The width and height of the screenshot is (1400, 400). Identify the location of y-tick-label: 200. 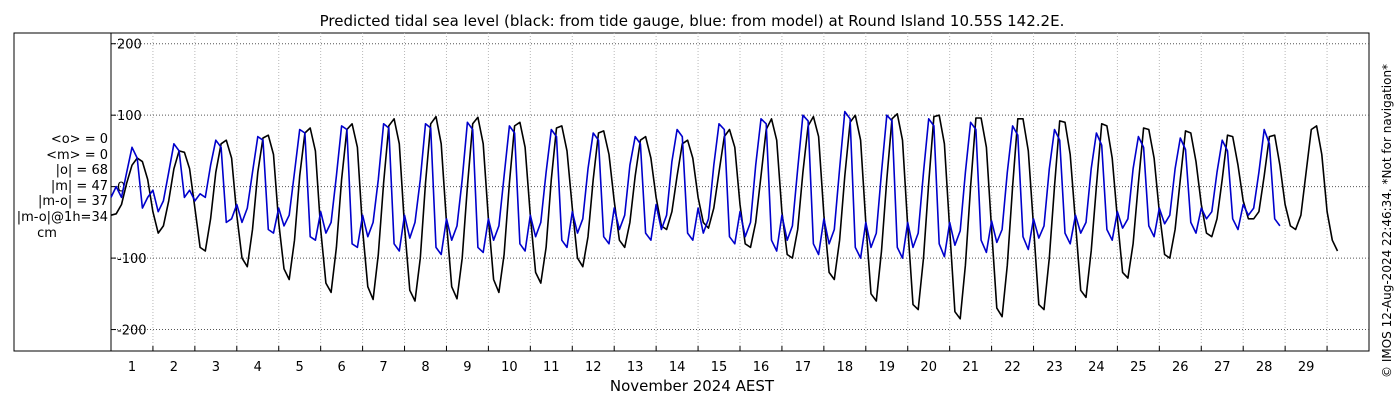
(129, 45).